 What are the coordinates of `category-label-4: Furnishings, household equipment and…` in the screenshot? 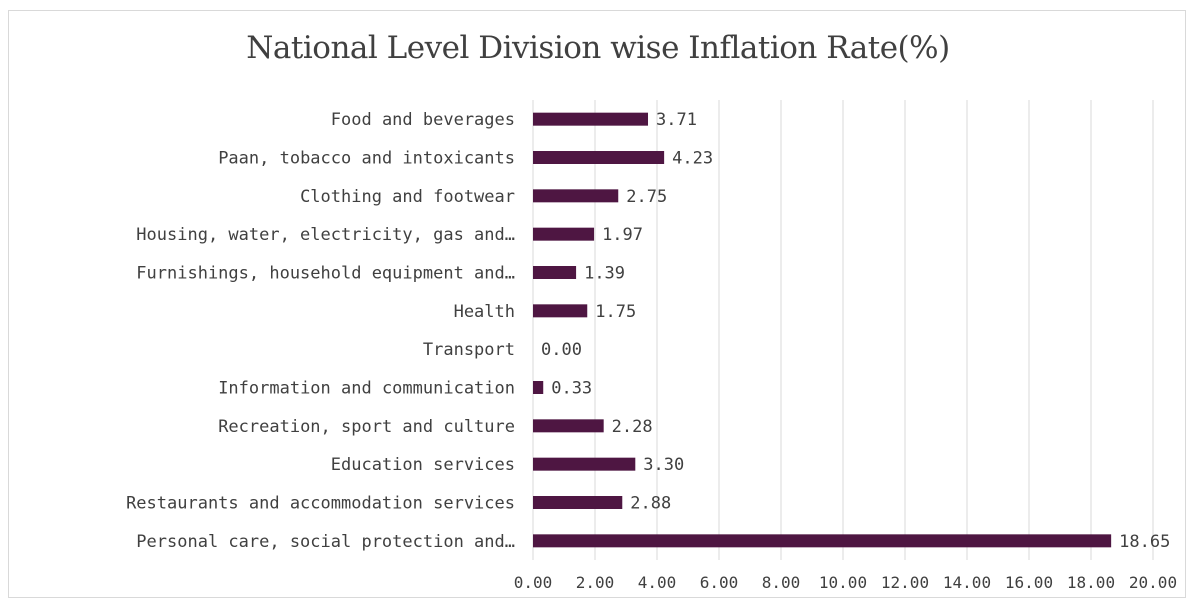 It's located at (325, 274).